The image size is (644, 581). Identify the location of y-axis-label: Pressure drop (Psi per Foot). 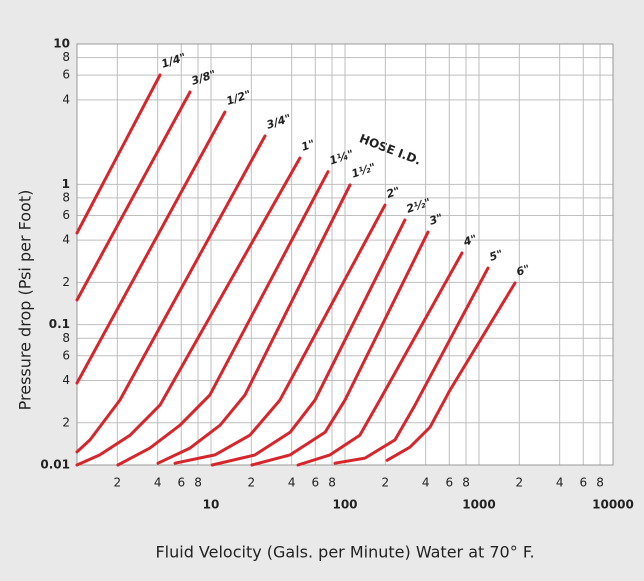
(25, 300).